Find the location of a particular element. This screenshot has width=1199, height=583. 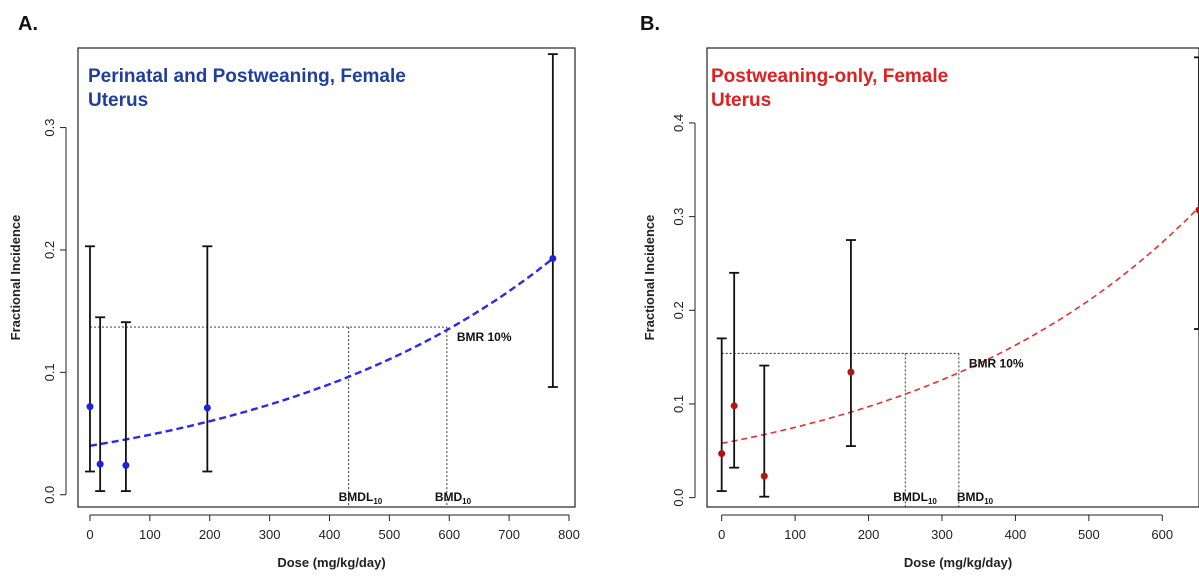

y-tick-label: 0.4 is located at coordinates (678, 123).